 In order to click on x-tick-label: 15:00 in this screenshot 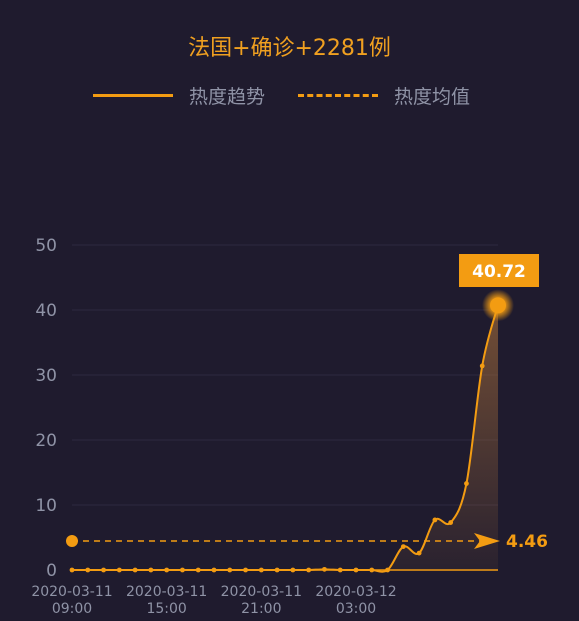, I will do `click(166, 609)`.